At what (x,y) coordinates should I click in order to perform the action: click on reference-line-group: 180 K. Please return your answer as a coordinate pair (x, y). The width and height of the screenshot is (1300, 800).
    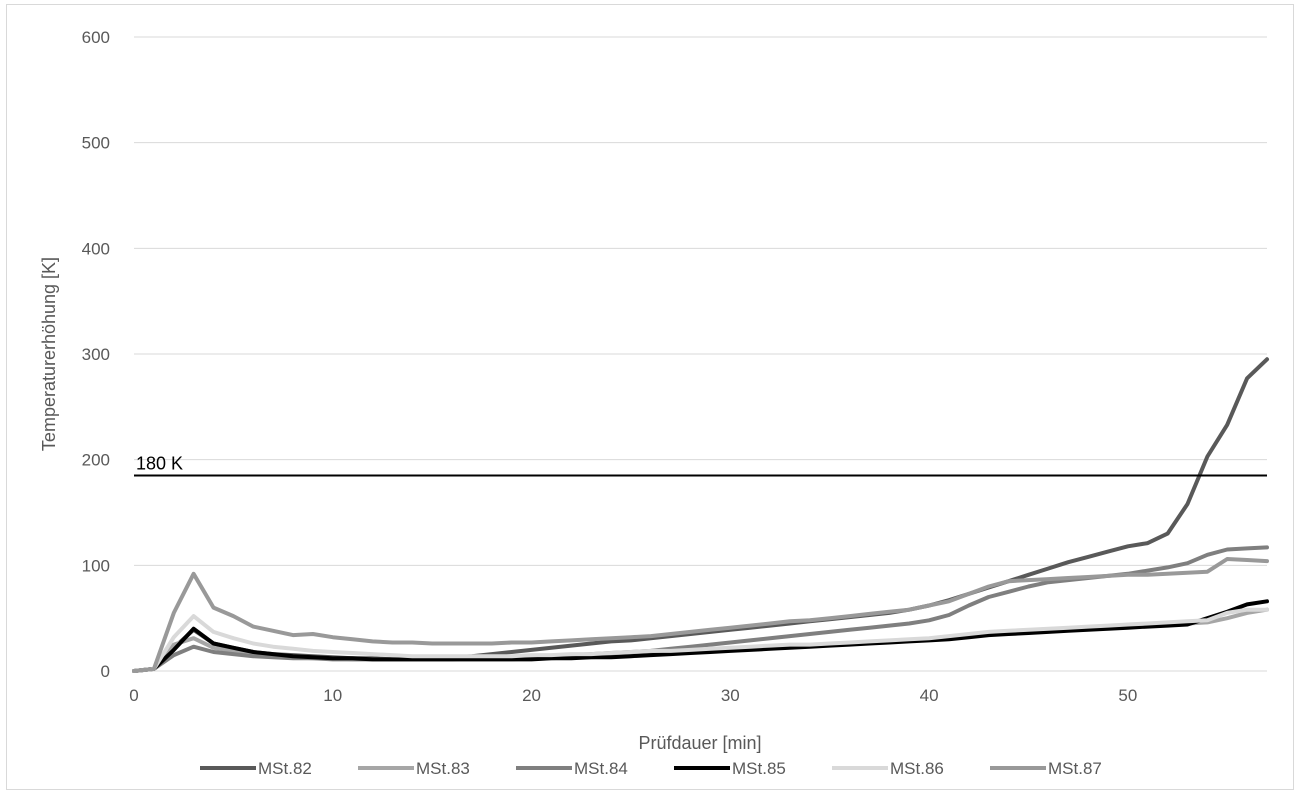
    Looking at the image, I should click on (700, 465).